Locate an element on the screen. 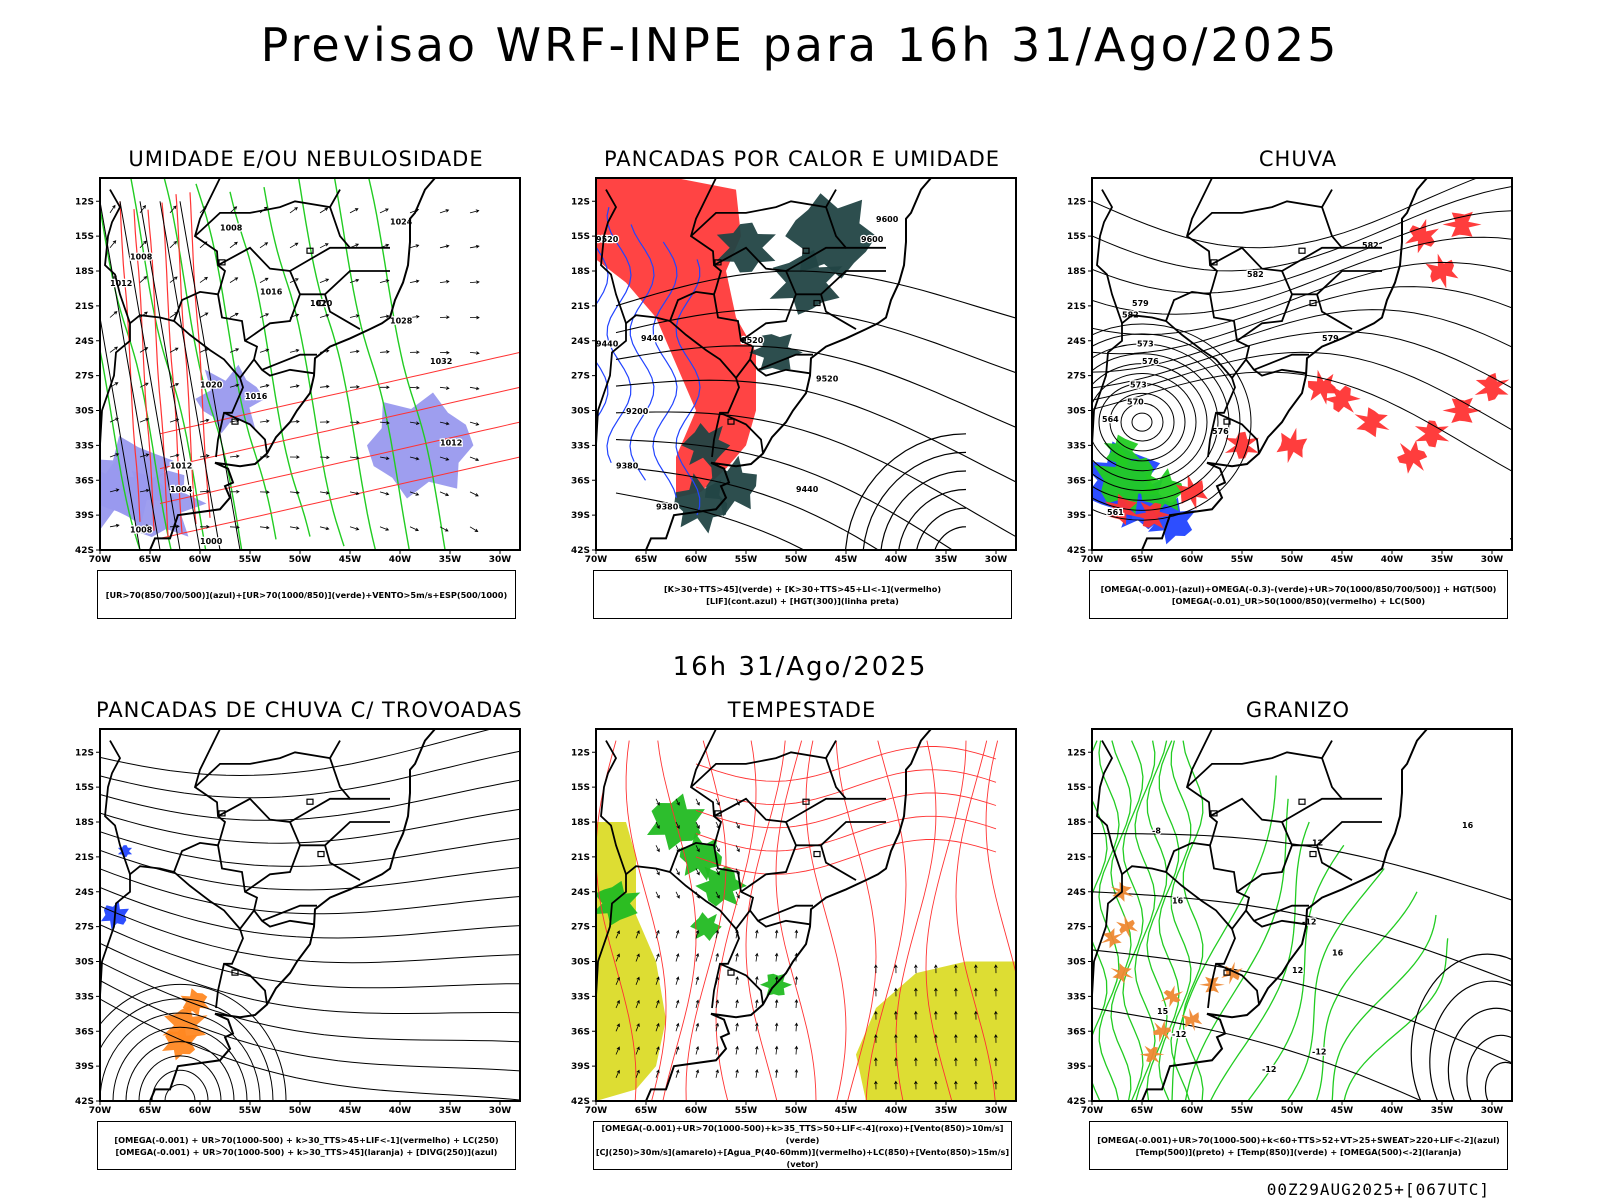 The image size is (1600, 1200). temperature-500-contour is located at coordinates (1461, 1027).